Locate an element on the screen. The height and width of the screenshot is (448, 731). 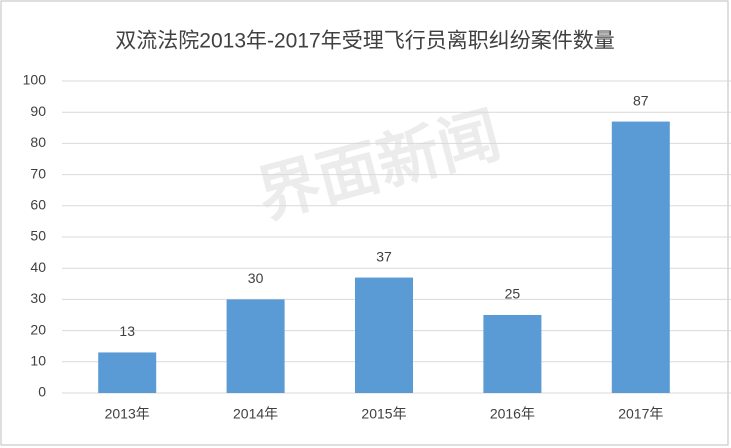
x-tick-label: 2013年 is located at coordinates (127, 414).